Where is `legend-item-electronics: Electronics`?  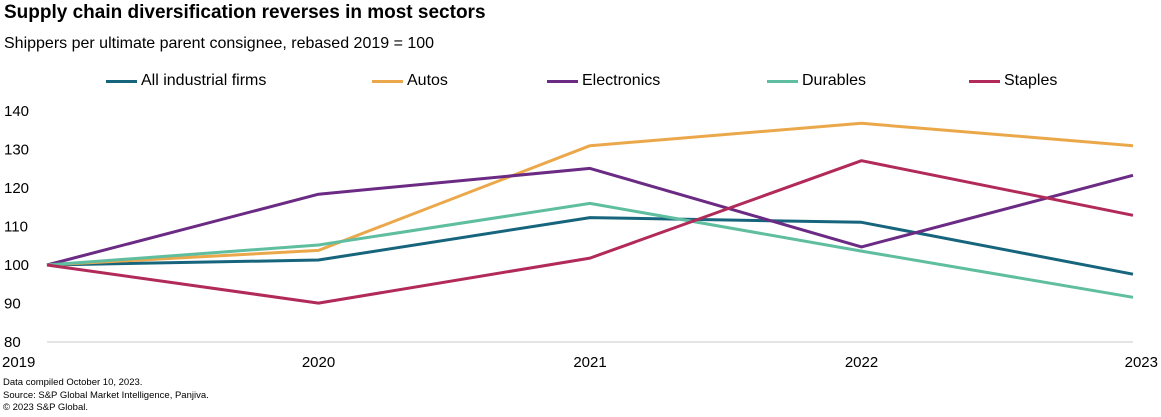
legend-item-electronics: Electronics is located at coordinates (603, 81).